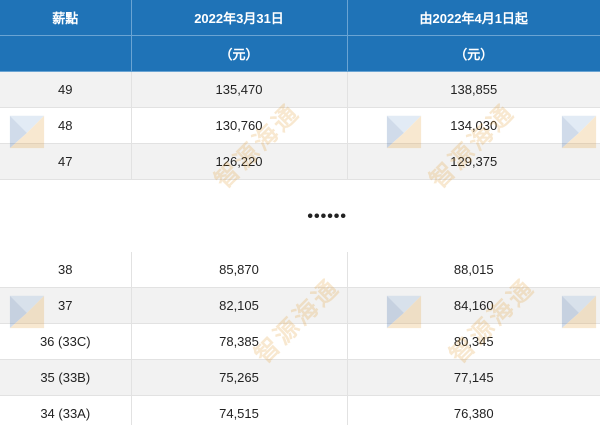  What do you see at coordinates (473, 305) in the screenshot?
I see `cell-after: 84,160` at bounding box center [473, 305].